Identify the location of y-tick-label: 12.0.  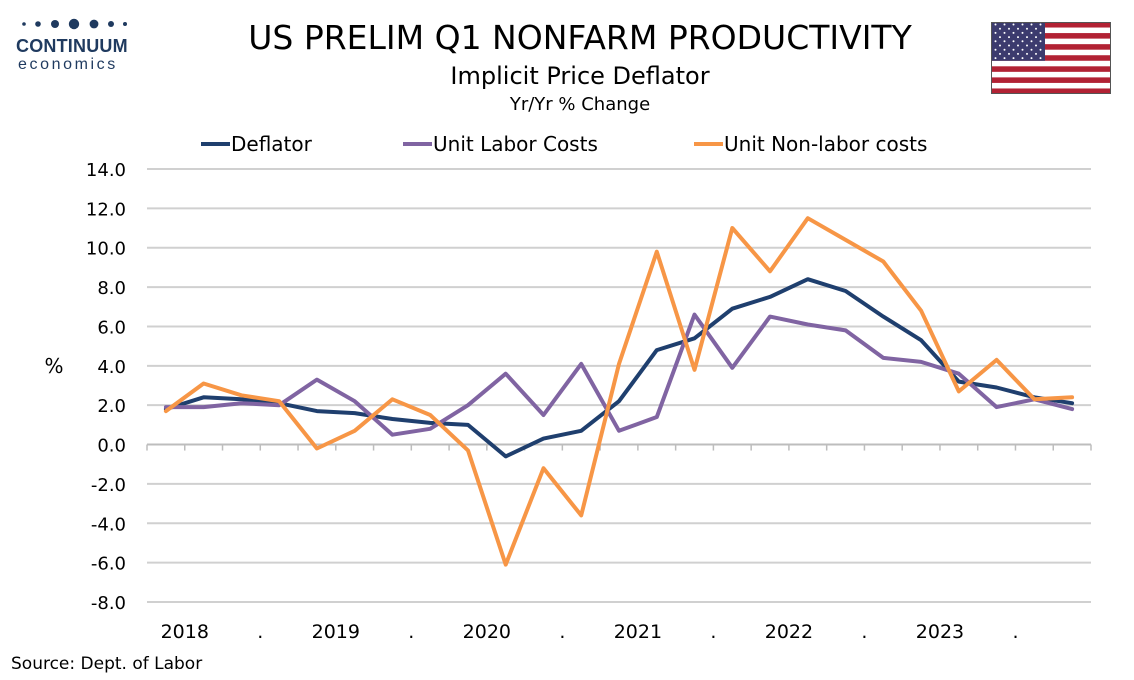
(106, 209).